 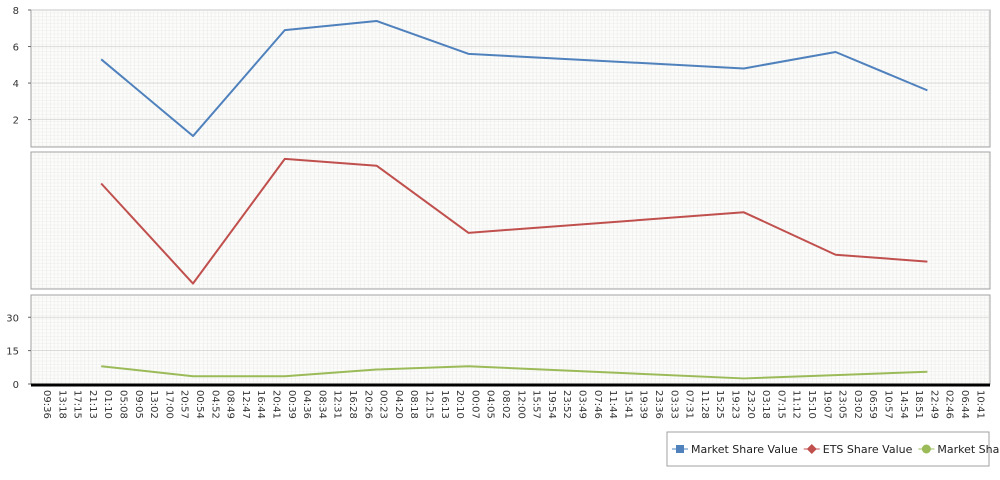 What do you see at coordinates (514, 372) in the screenshot?
I see `series-line-market-share` at bounding box center [514, 372].